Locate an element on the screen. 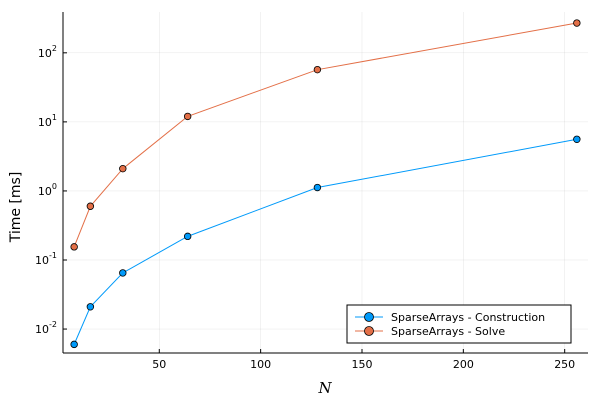 The width and height of the screenshot is (600, 400). y-tick-label: 10² is located at coordinates (47, 52).